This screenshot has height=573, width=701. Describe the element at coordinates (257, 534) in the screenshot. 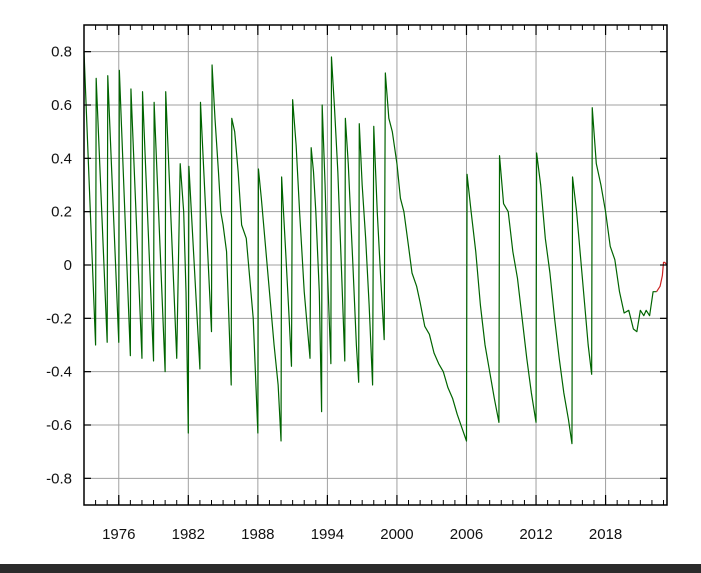

I see `x-tick-label: 1988` at that location.